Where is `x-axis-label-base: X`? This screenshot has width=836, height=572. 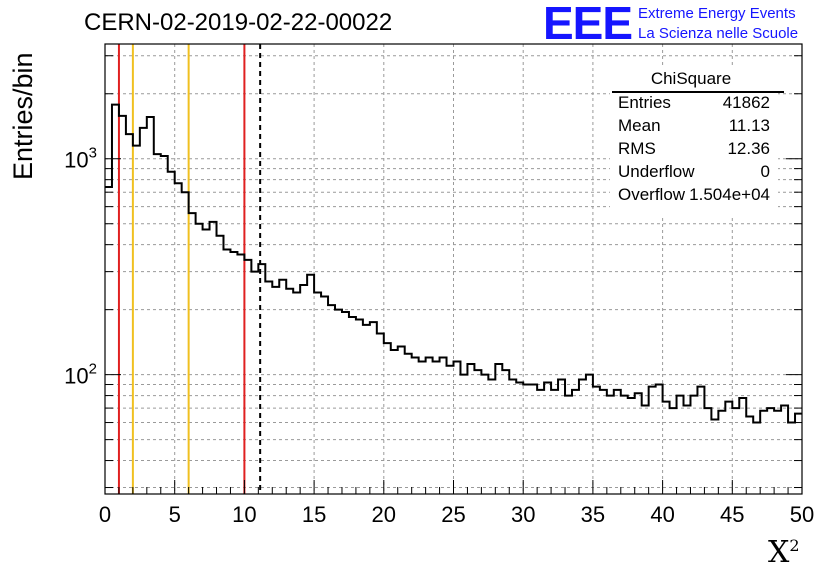
x-axis-label-base: X is located at coordinates (779, 552).